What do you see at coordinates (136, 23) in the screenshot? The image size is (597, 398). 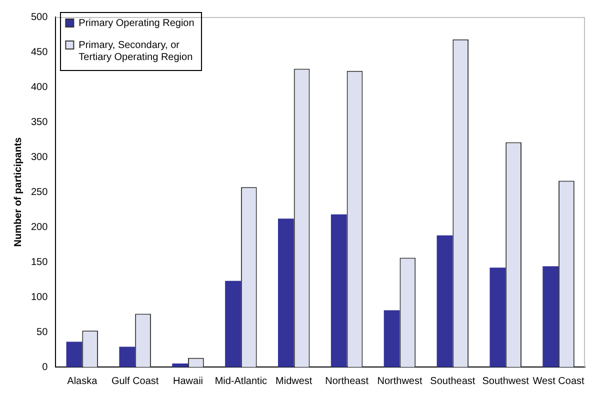 I see `legend-label: Primary Operating Region` at bounding box center [136, 23].